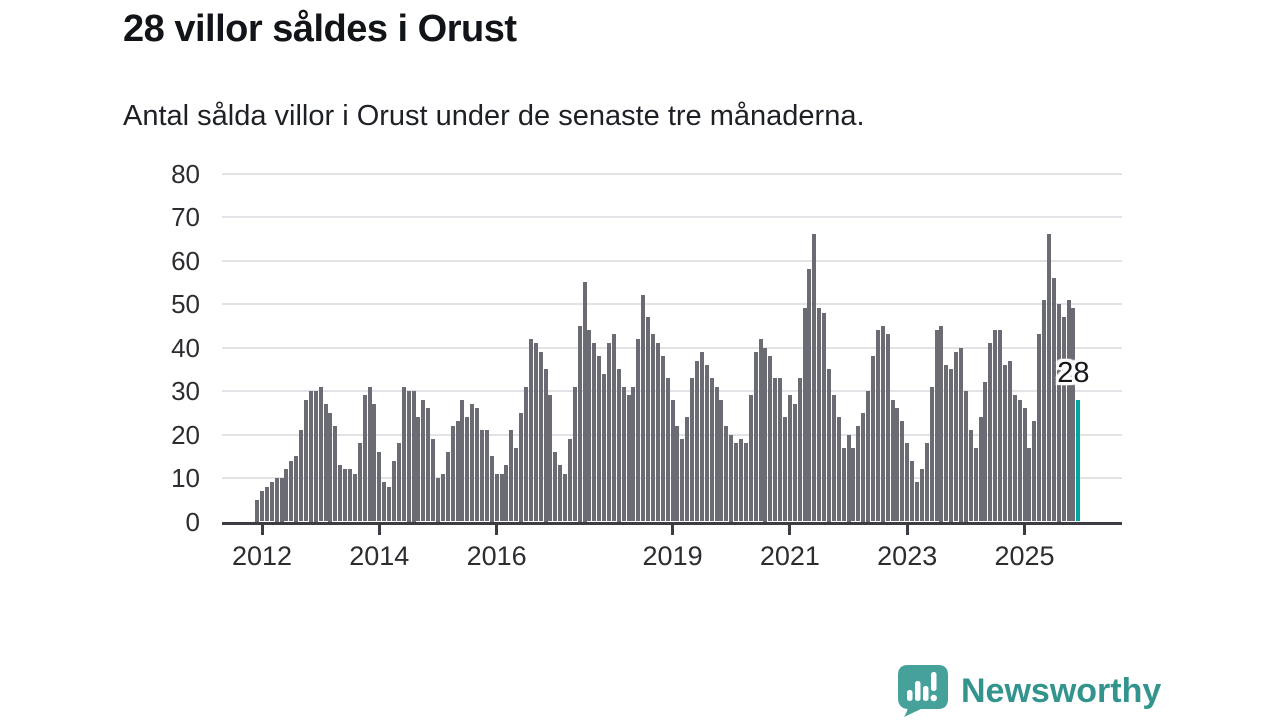  Describe the element at coordinates (185, 173) in the screenshot. I see `y-axis-label: 80` at that location.